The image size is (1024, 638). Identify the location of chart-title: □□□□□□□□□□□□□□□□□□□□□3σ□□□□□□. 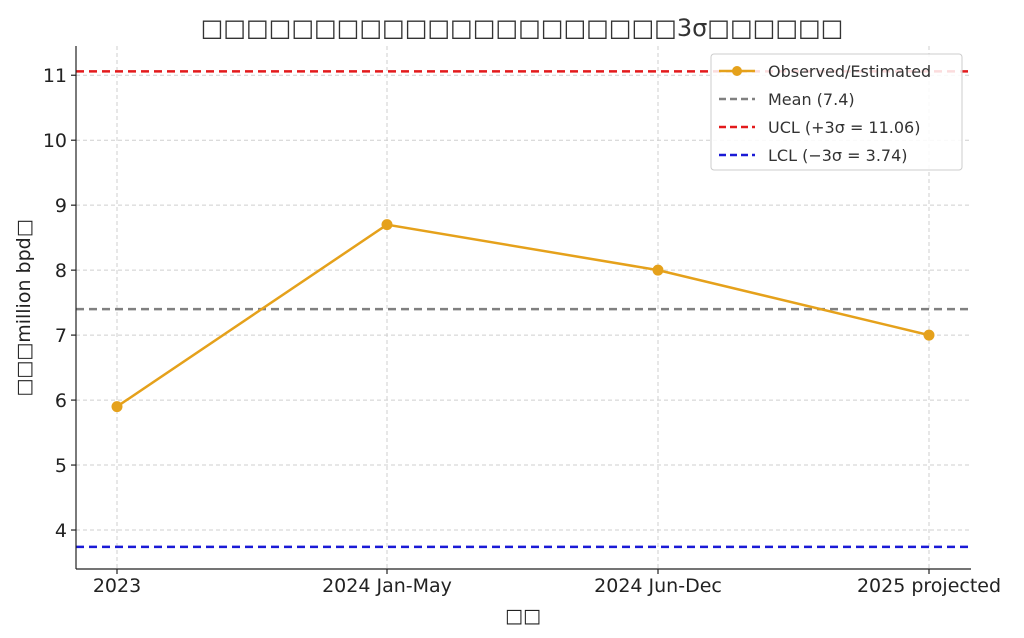
(522, 28).